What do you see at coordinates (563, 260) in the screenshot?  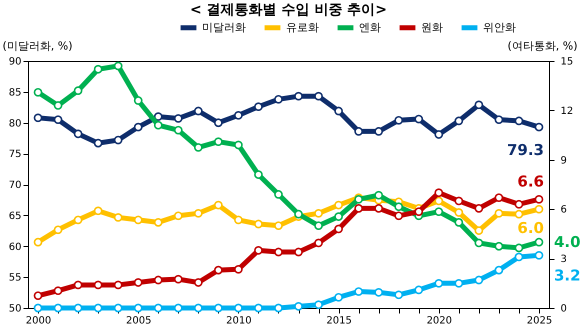 I see `y2-tick-label: 3` at bounding box center [563, 260].